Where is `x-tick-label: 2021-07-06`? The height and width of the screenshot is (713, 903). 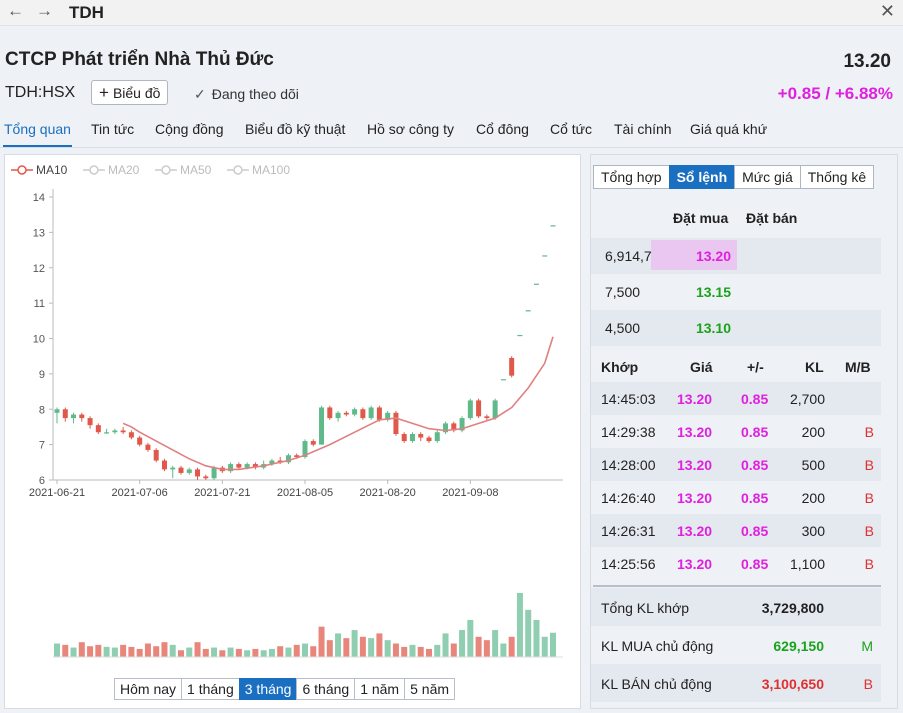
x-tick-label: 2021-07-06 is located at coordinates (140, 493).